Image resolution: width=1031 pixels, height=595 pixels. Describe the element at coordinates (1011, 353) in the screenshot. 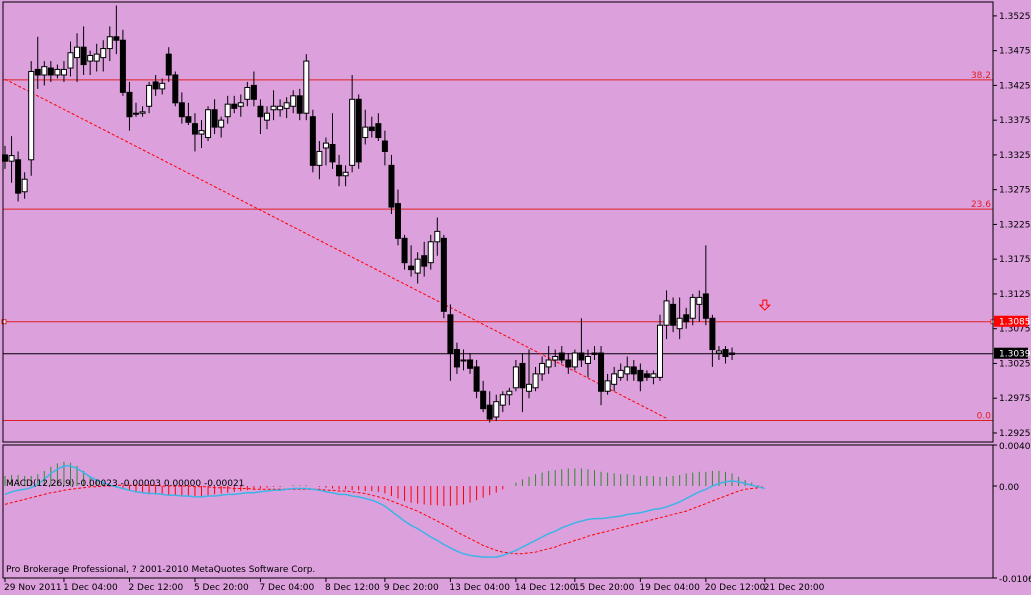

I see `current-price-badge` at that location.